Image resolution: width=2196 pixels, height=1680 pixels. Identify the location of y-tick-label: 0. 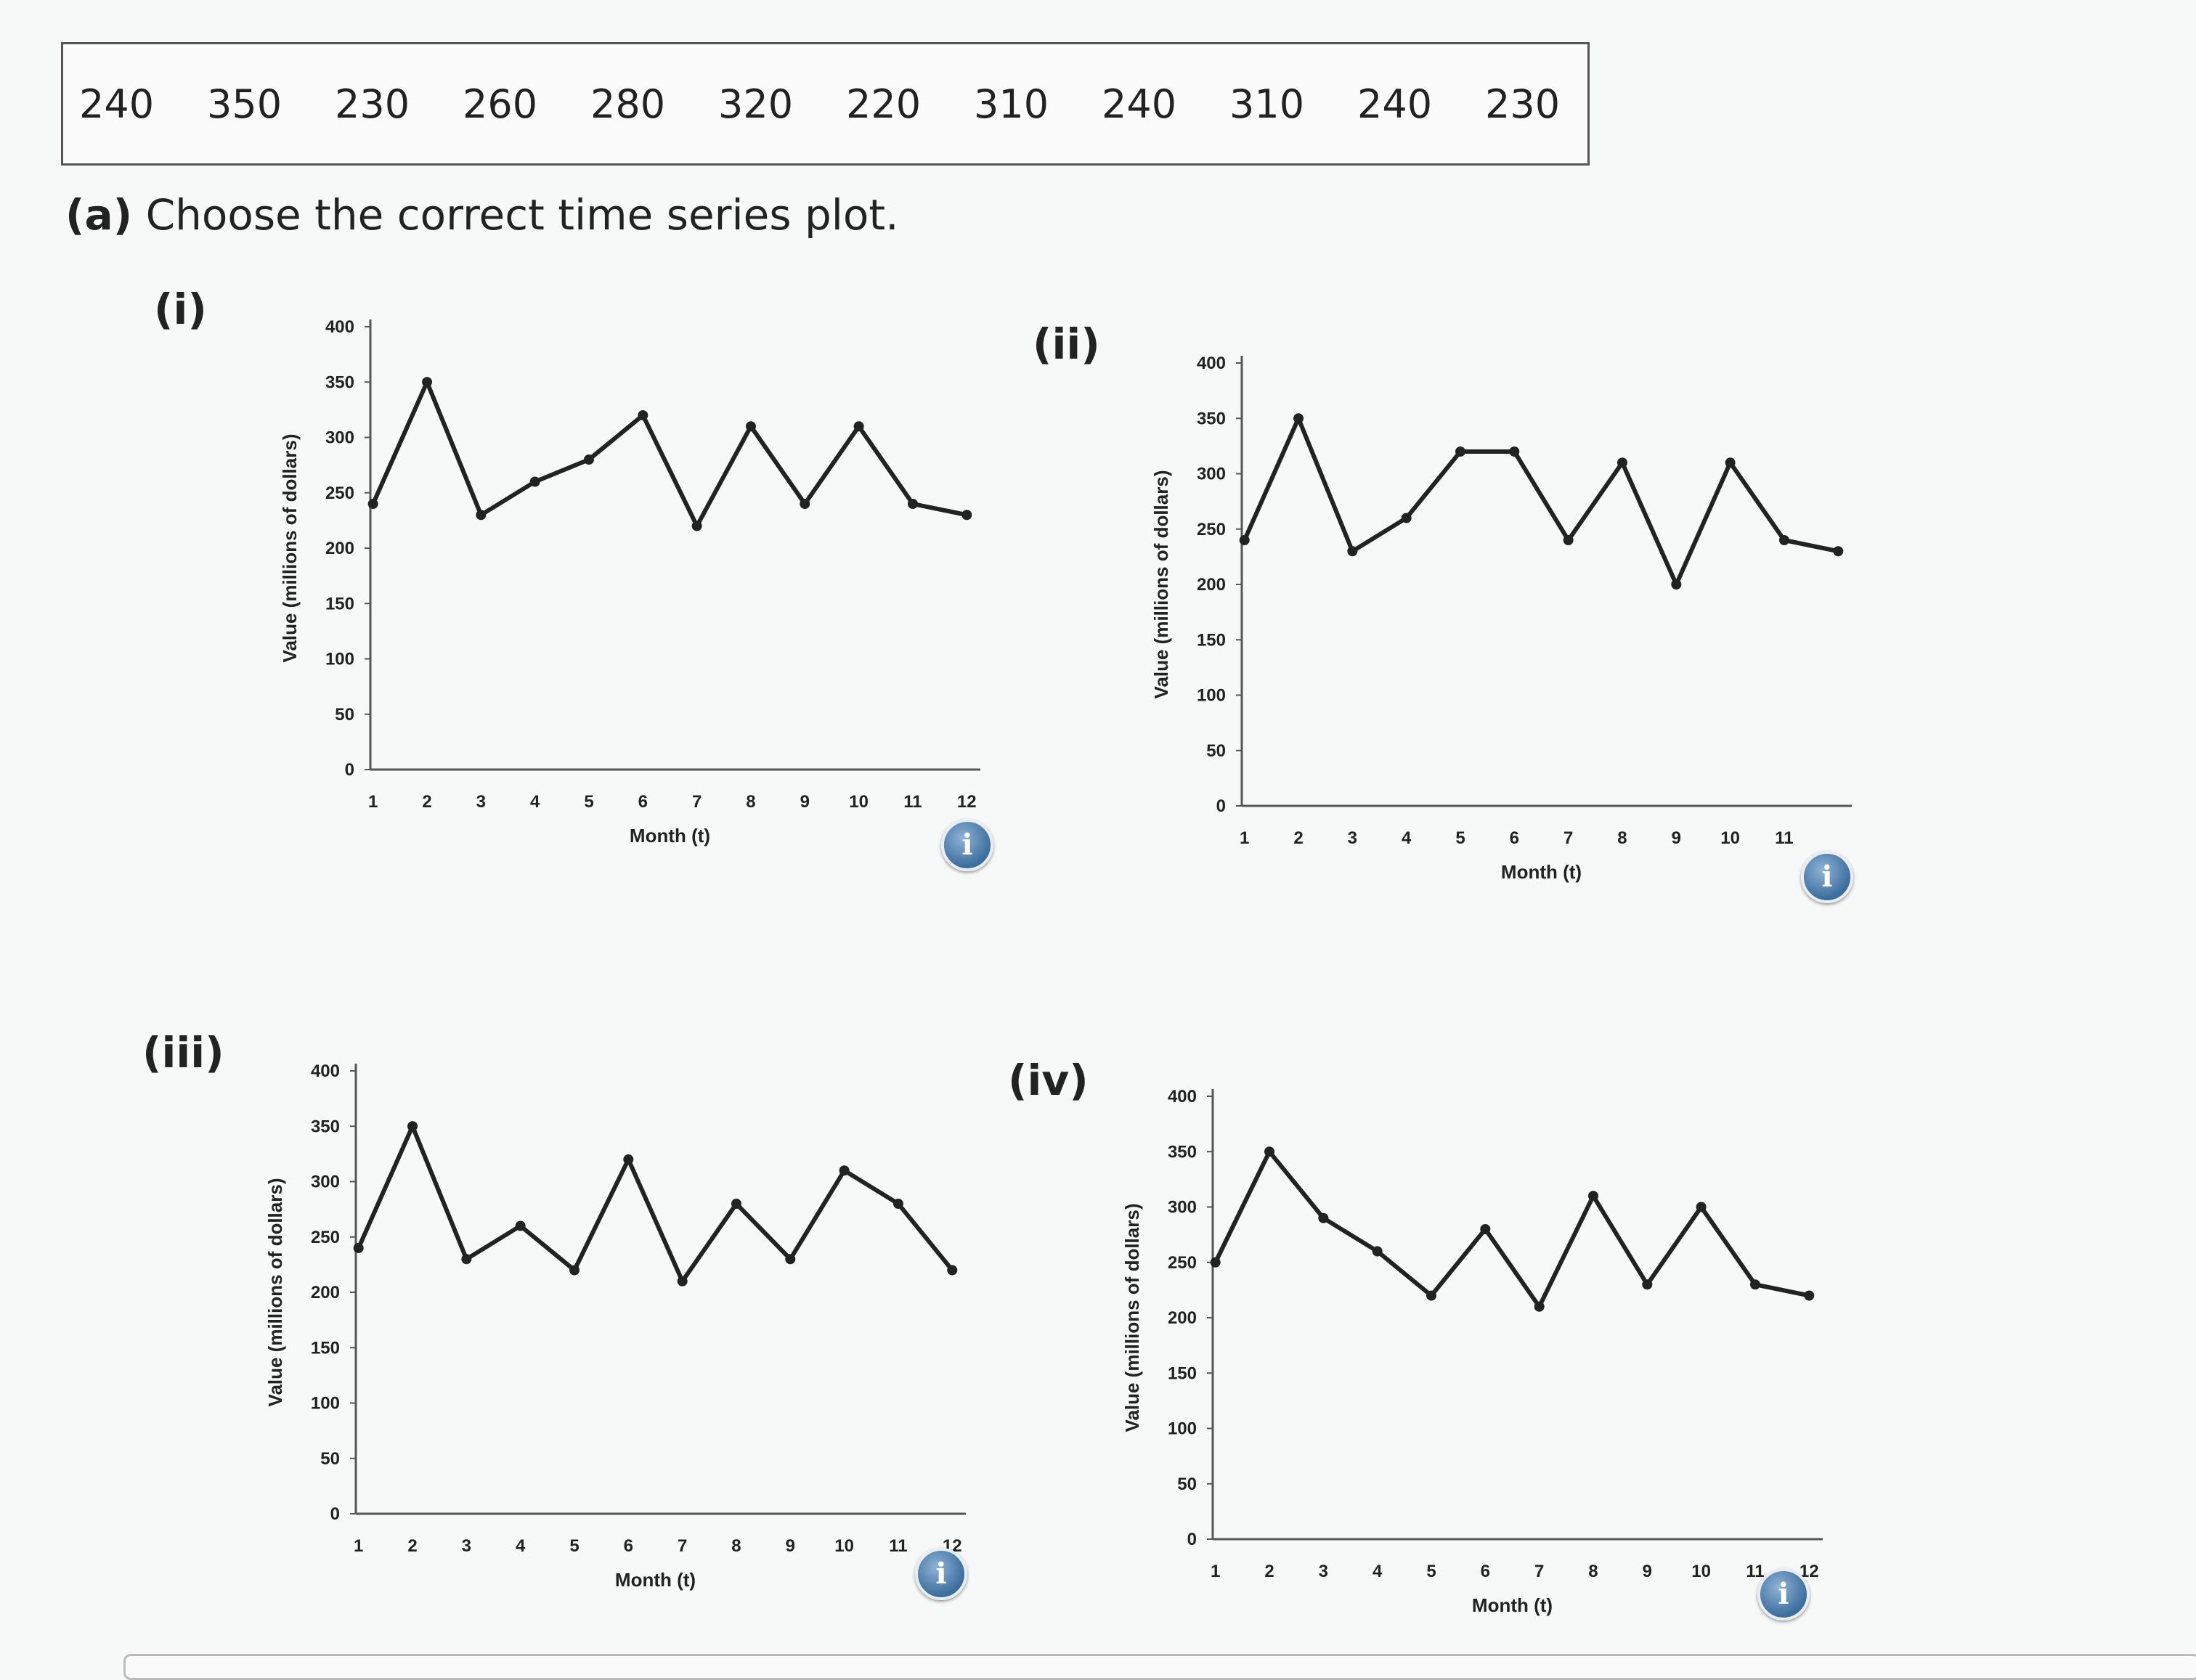
(1192, 1539).